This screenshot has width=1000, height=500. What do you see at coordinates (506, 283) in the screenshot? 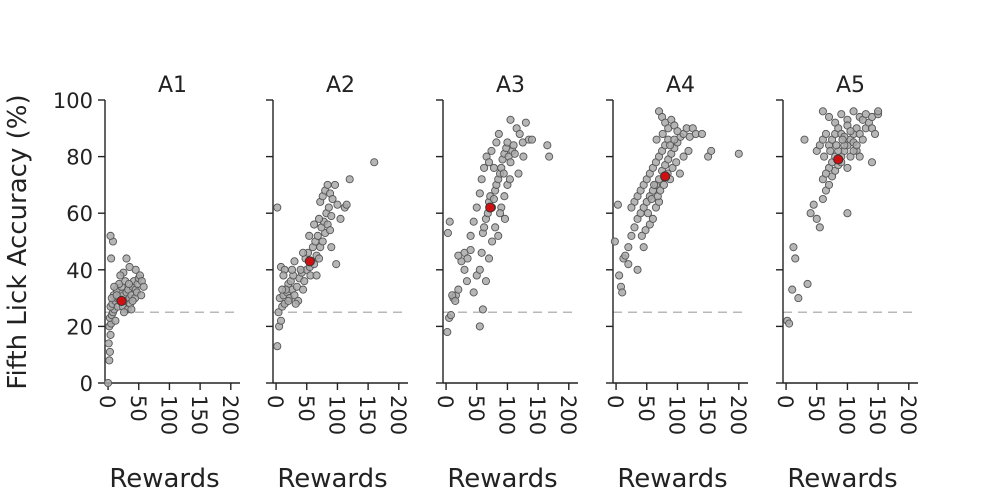
I see `panel-3: A3 0 50 100 150 200 Rewards` at bounding box center [506, 283].